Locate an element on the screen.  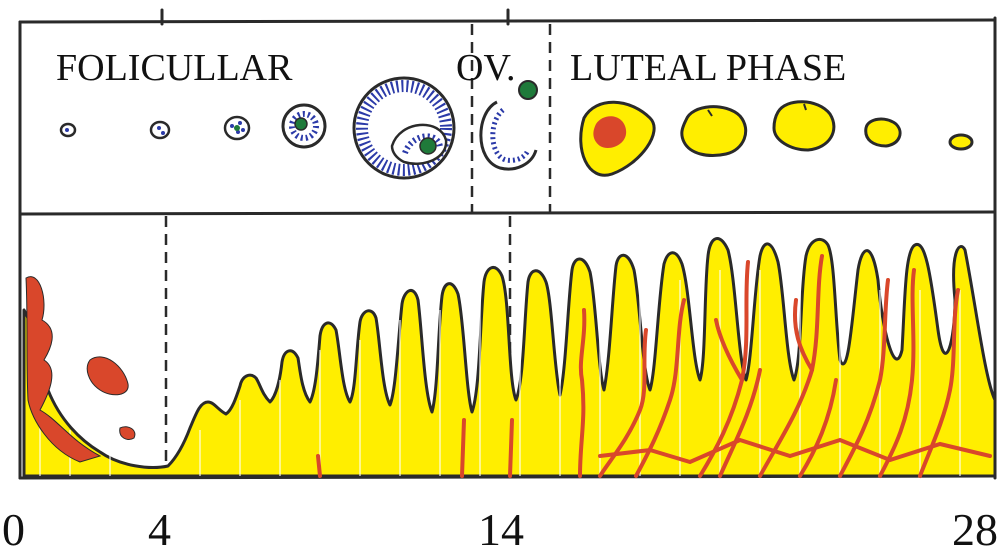
regressing-corpus-luteum is located at coordinates (883, 132).